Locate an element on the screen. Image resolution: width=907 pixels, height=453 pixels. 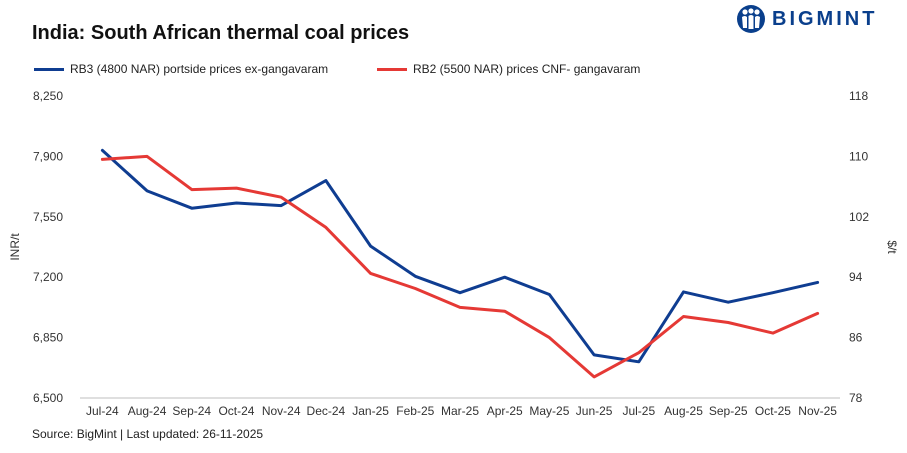
y-axis-right: 78 86 94 102 110 118 is located at coordinates (859, 247).